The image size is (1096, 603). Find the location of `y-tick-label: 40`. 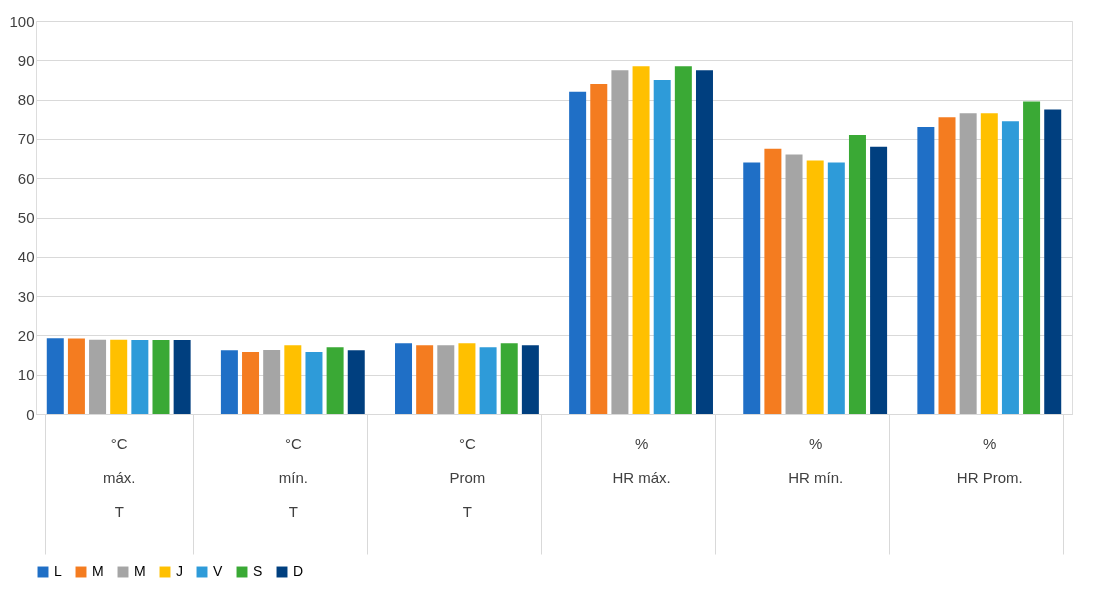

y-tick-label: 40 is located at coordinates (26, 257).